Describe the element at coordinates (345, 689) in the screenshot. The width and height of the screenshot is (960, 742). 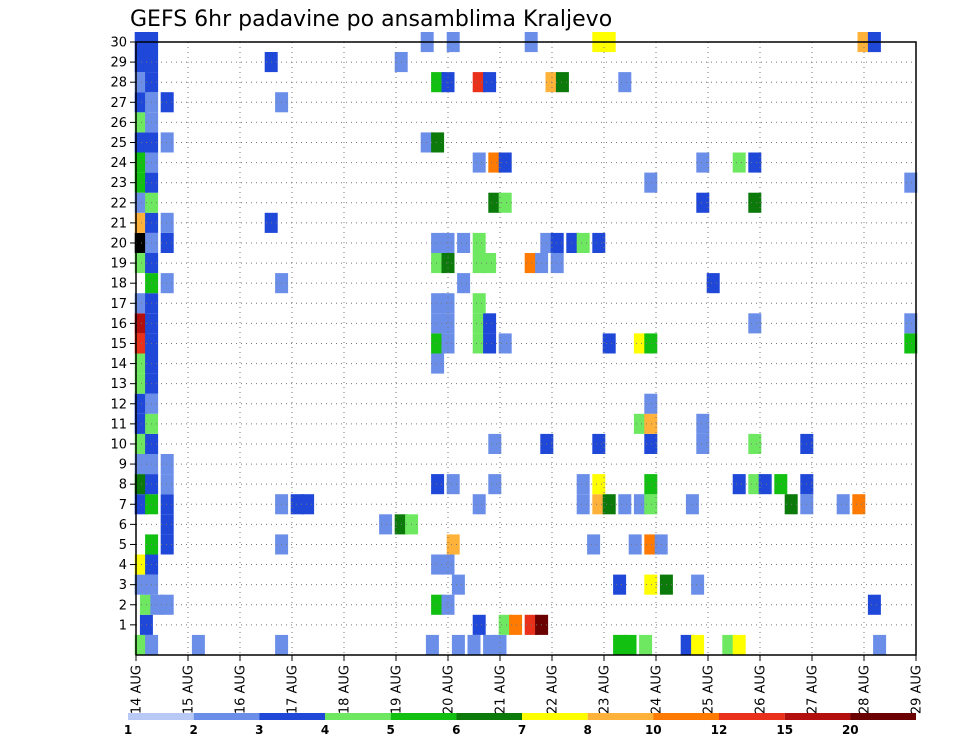
I see `x-tick-label: 18 AUG` at that location.